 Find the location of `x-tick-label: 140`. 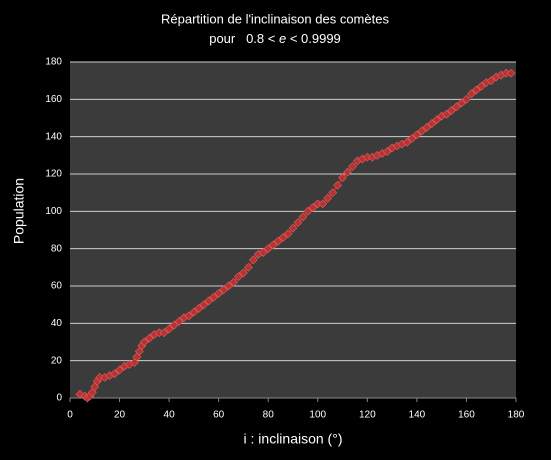

x-tick-label: 140 is located at coordinates (417, 415).